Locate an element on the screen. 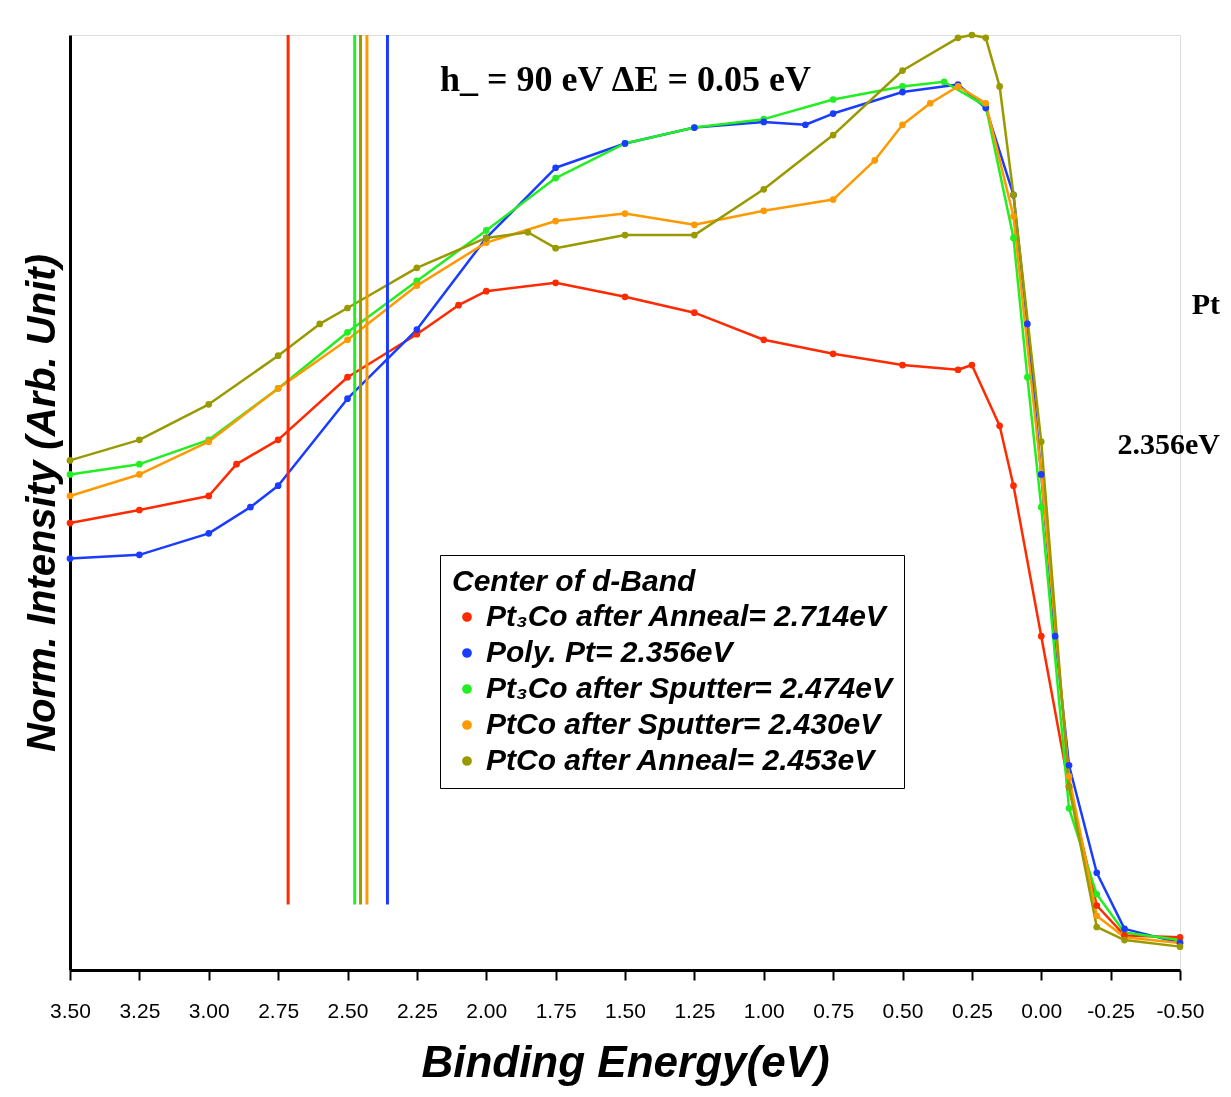  x-tick-label: 2.50 is located at coordinates (348, 1010).